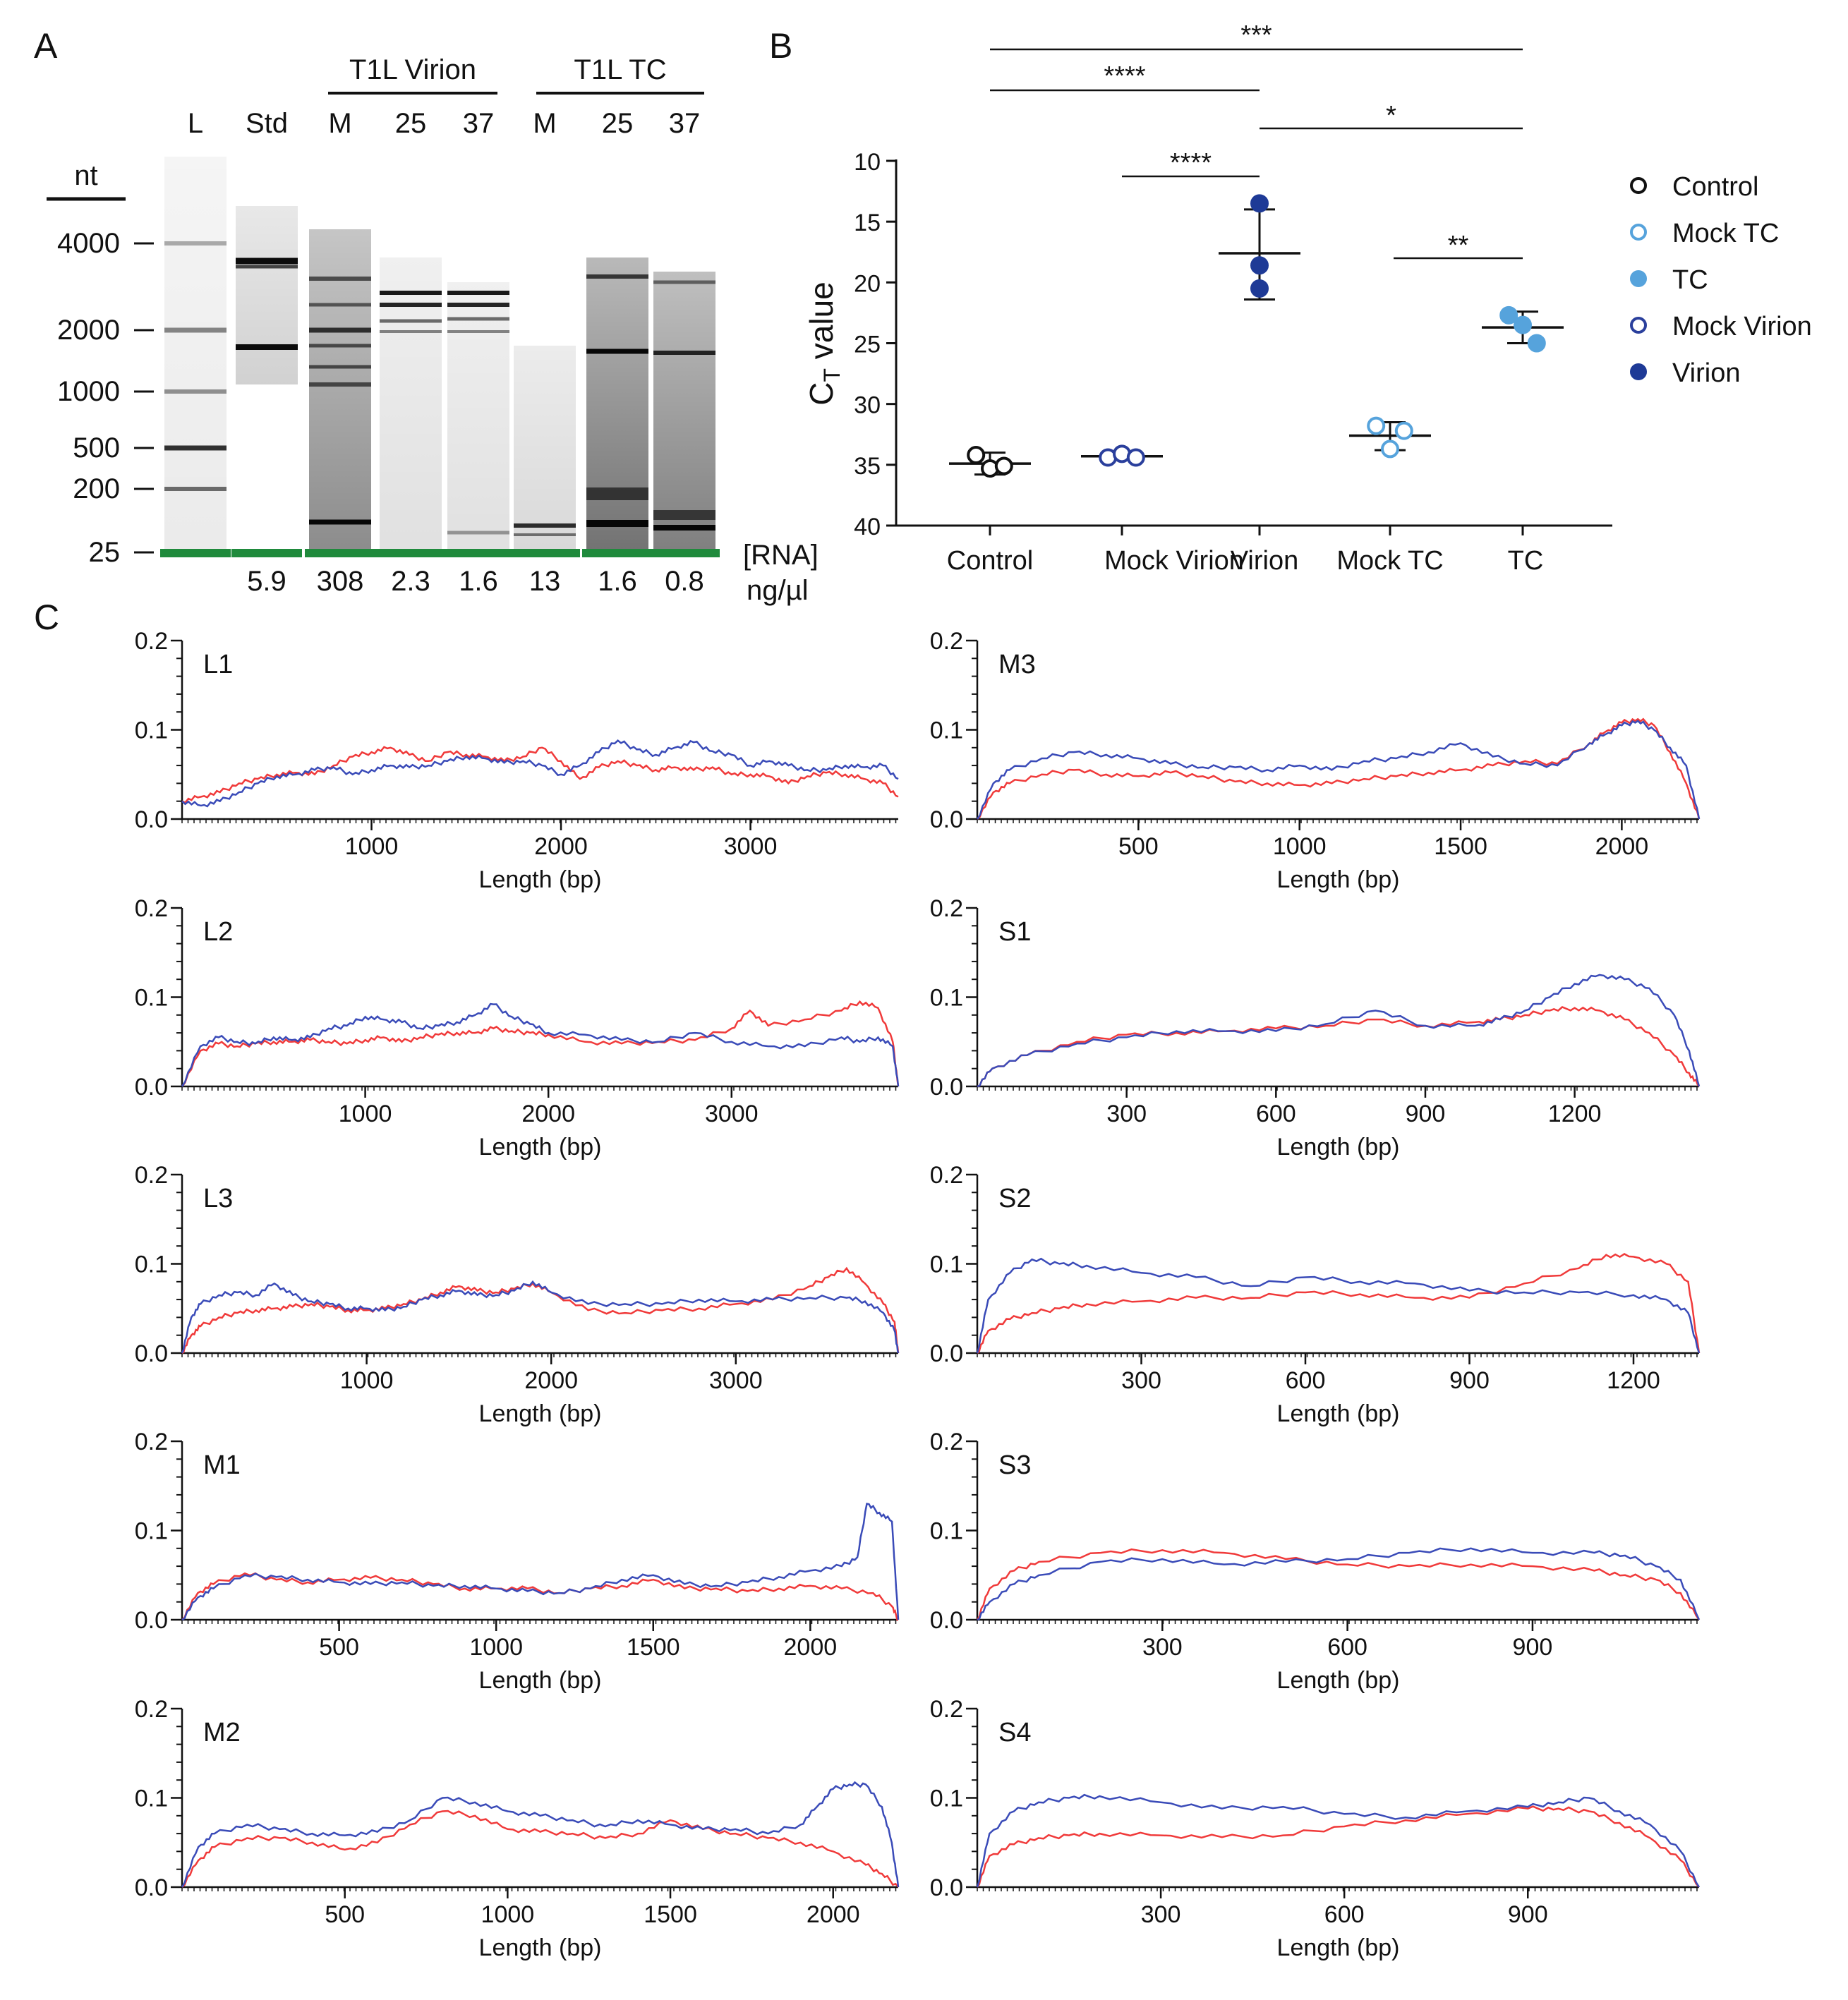  I want to click on coverage-plot-title: L3, so click(218, 1198).